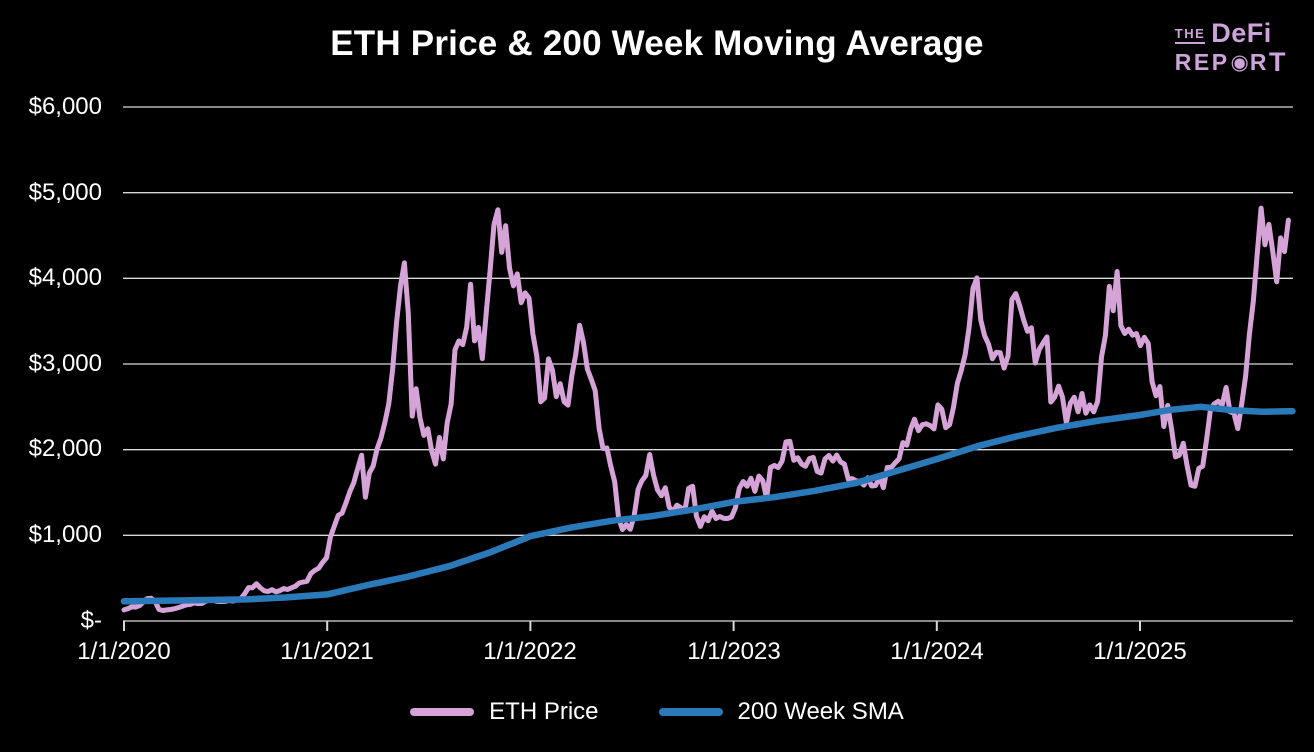  What do you see at coordinates (1190, 35) in the screenshot?
I see `logo-the: THE` at bounding box center [1190, 35].